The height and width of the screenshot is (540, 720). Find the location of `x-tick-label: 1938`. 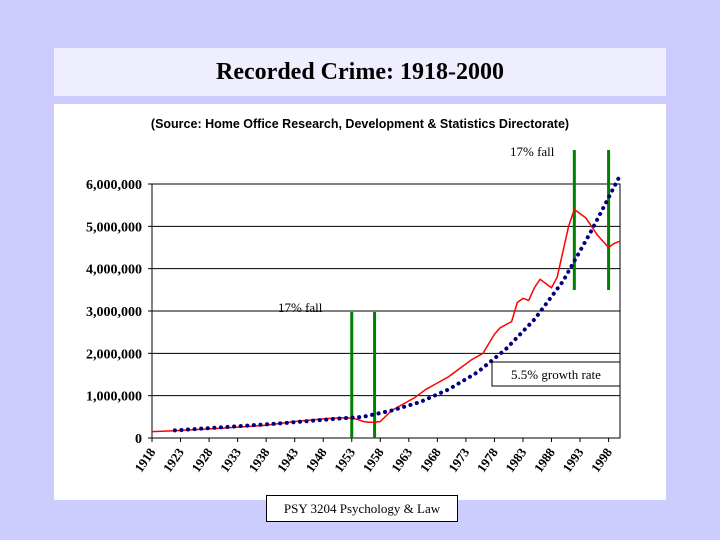

x-tick-label: 1938 is located at coordinates (258, 460).